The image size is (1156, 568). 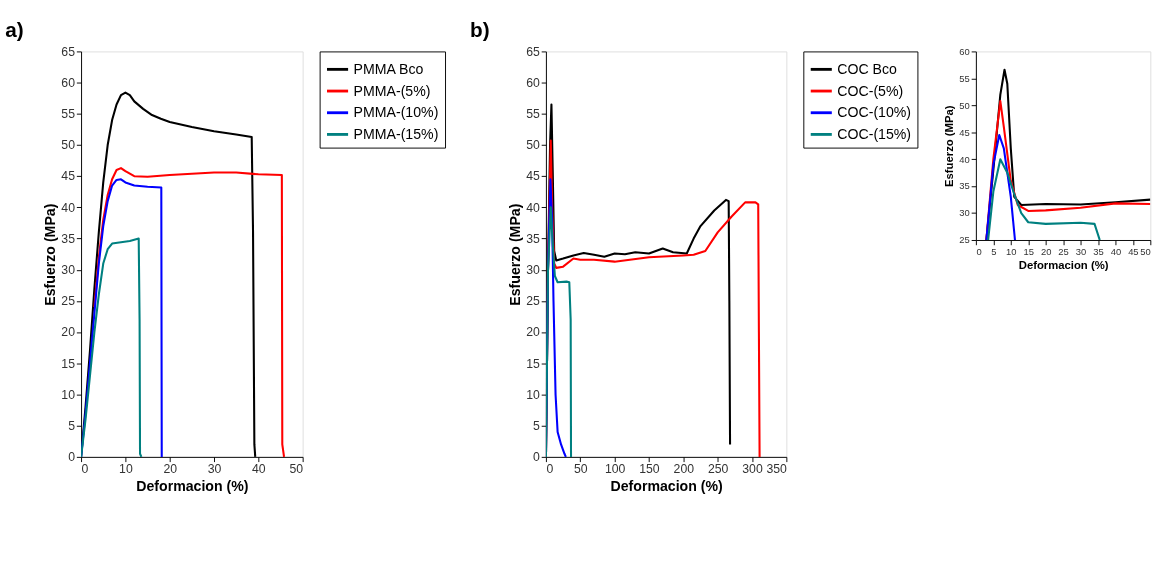 What do you see at coordinates (388, 69) in the screenshot?
I see `legend-label: PMMA Bco` at bounding box center [388, 69].